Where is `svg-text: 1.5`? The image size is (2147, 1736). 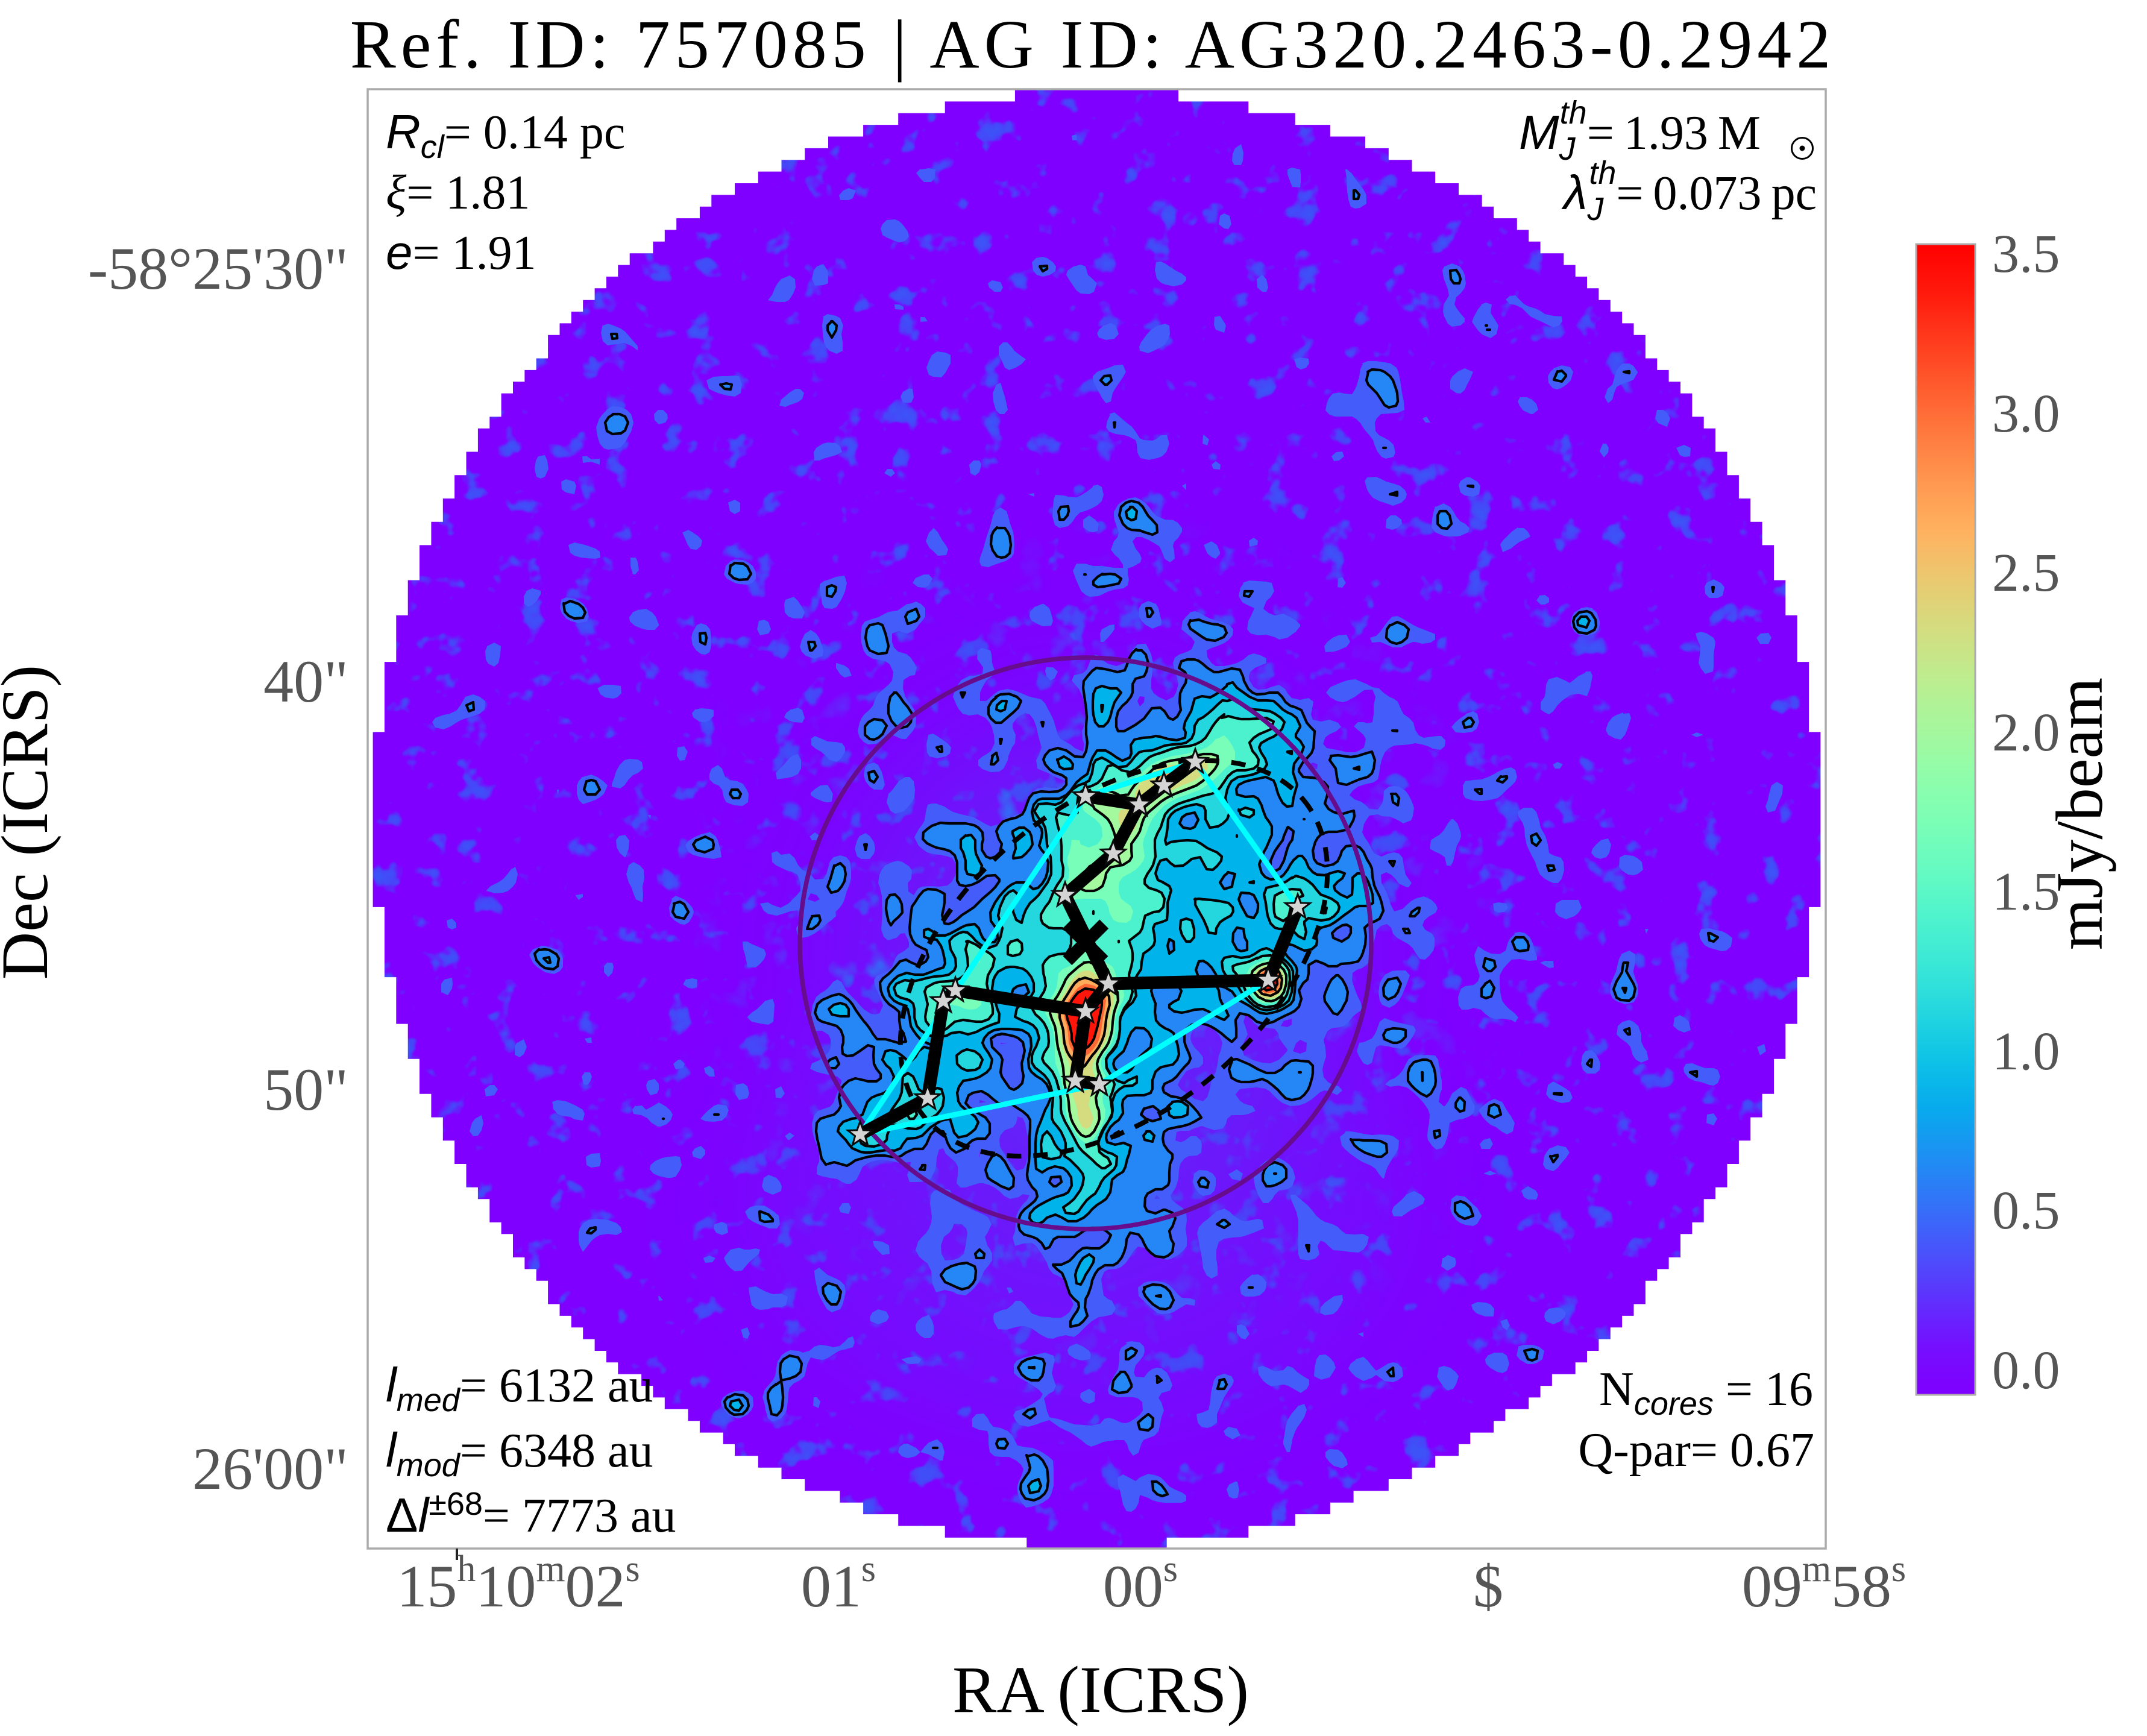 svg-text: 1.5 is located at coordinates (2026, 892).